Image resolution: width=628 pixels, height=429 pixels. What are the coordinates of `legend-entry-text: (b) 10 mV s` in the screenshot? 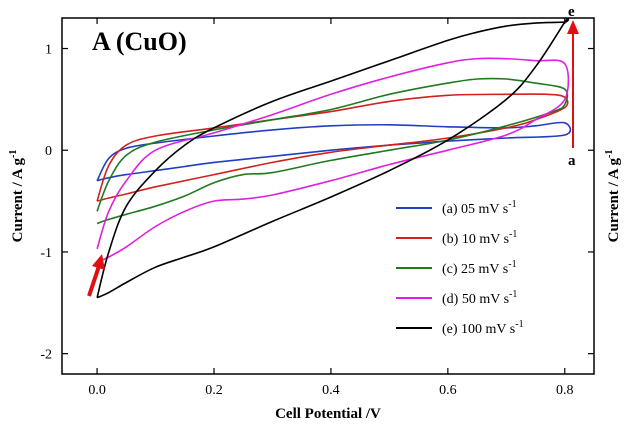 It's located at (475, 239).